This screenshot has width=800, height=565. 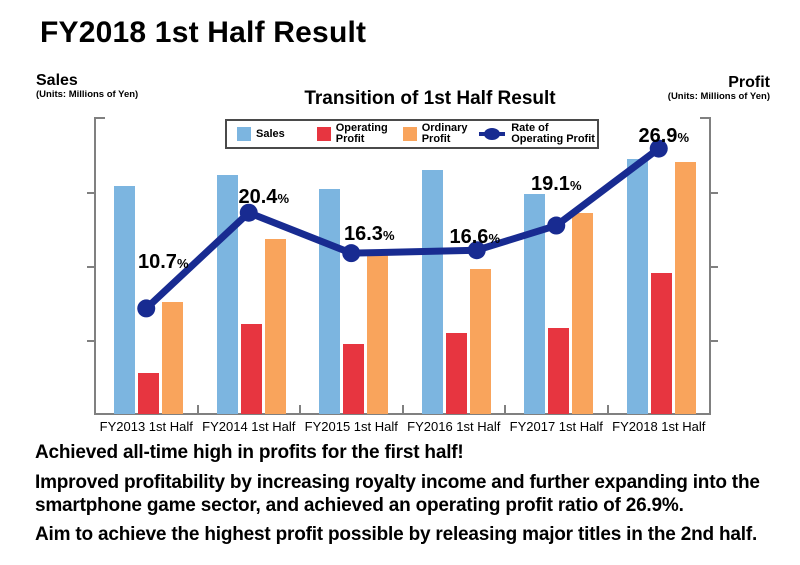 What do you see at coordinates (95, 266) in the screenshot?
I see `y-axis-left` at bounding box center [95, 266].